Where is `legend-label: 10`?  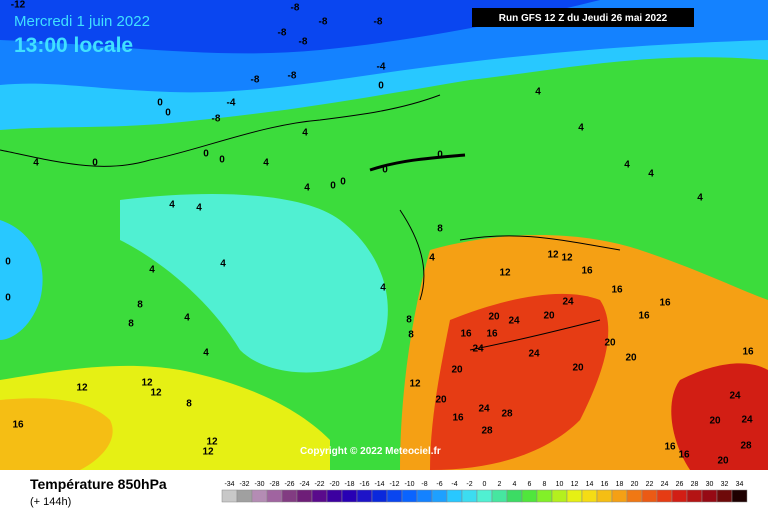 legend-label: 10 is located at coordinates (560, 484).